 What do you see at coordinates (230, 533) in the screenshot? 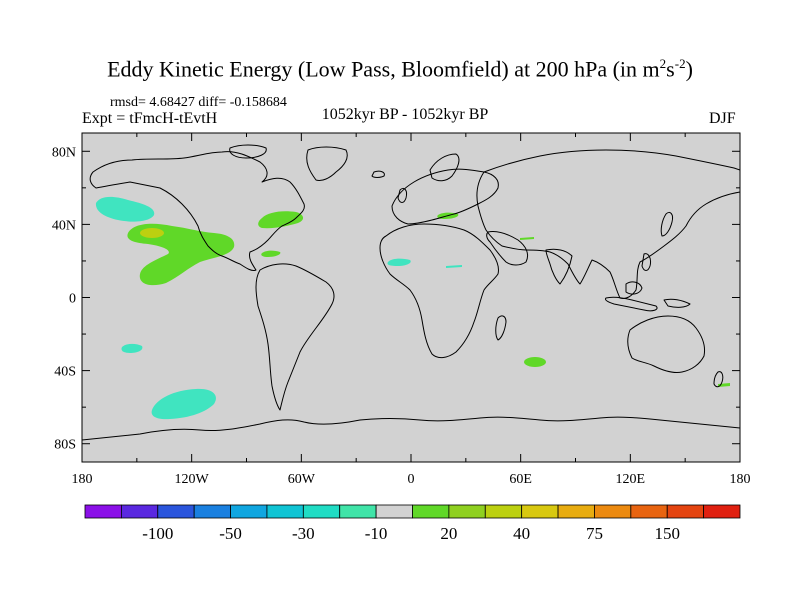
I see `colorbar-level-label: -50` at bounding box center [230, 533].